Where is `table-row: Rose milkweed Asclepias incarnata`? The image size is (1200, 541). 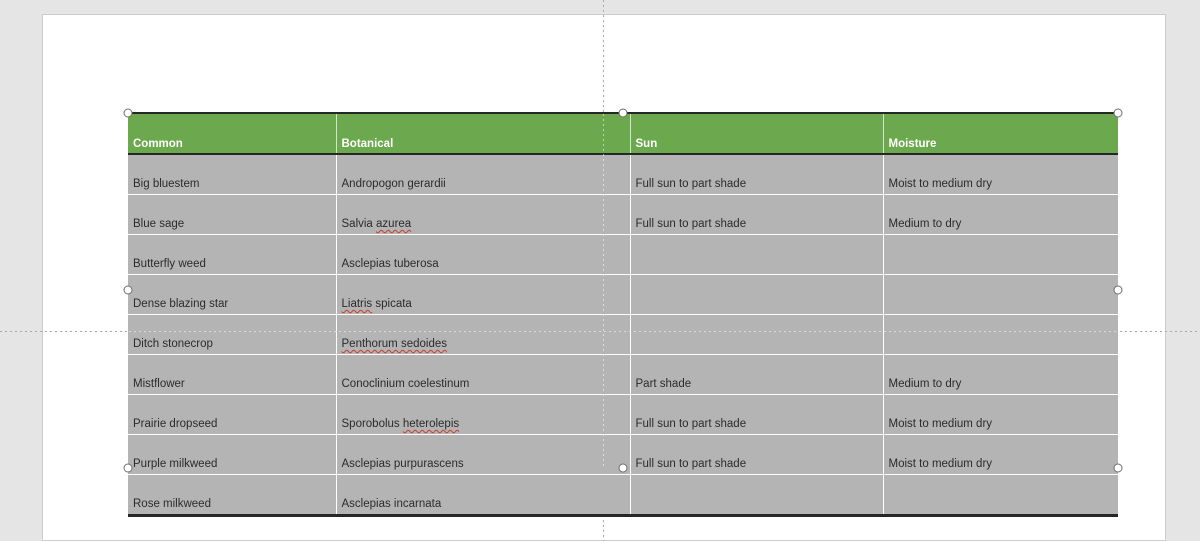 table-row: Rose milkweed Asclepias incarnata is located at coordinates (623, 495).